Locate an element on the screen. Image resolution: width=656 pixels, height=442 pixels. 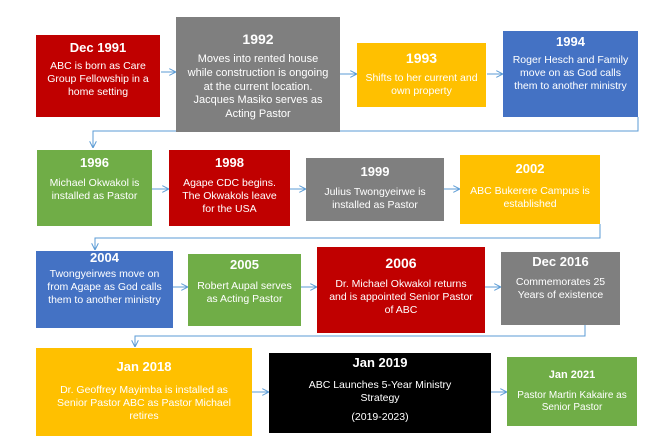
event-2002: 2002 ABC Bukerere Campus is established is located at coordinates (530, 189).